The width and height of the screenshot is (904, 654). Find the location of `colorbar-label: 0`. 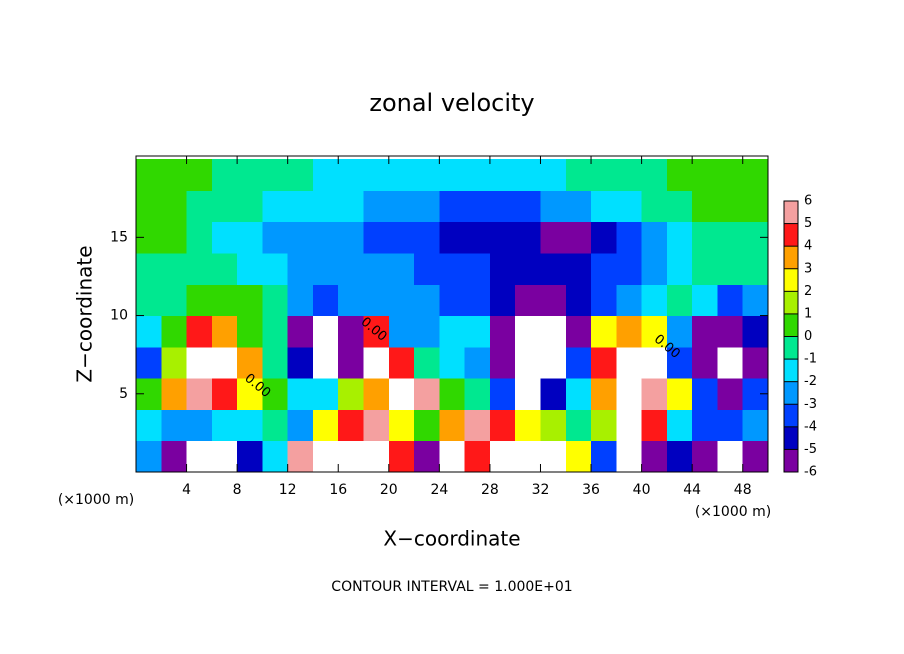

colorbar-label: 0 is located at coordinates (808, 336).